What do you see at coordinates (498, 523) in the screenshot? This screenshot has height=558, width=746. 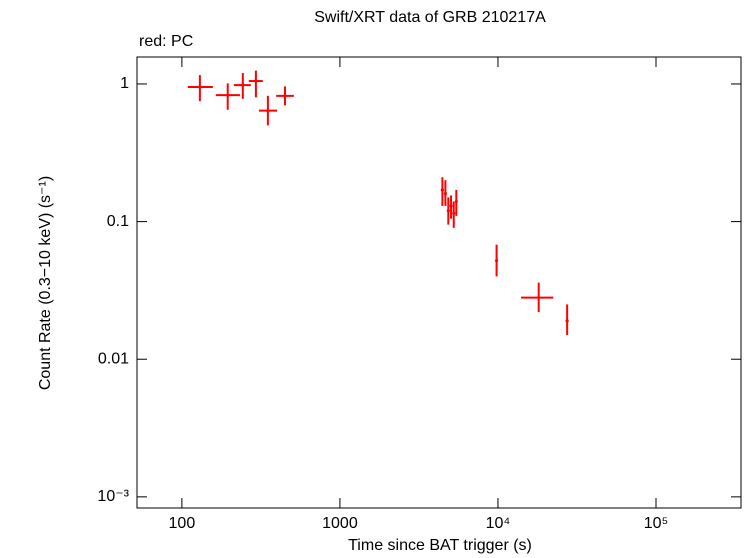 I see `x-tick-label: 10⁴` at bounding box center [498, 523].